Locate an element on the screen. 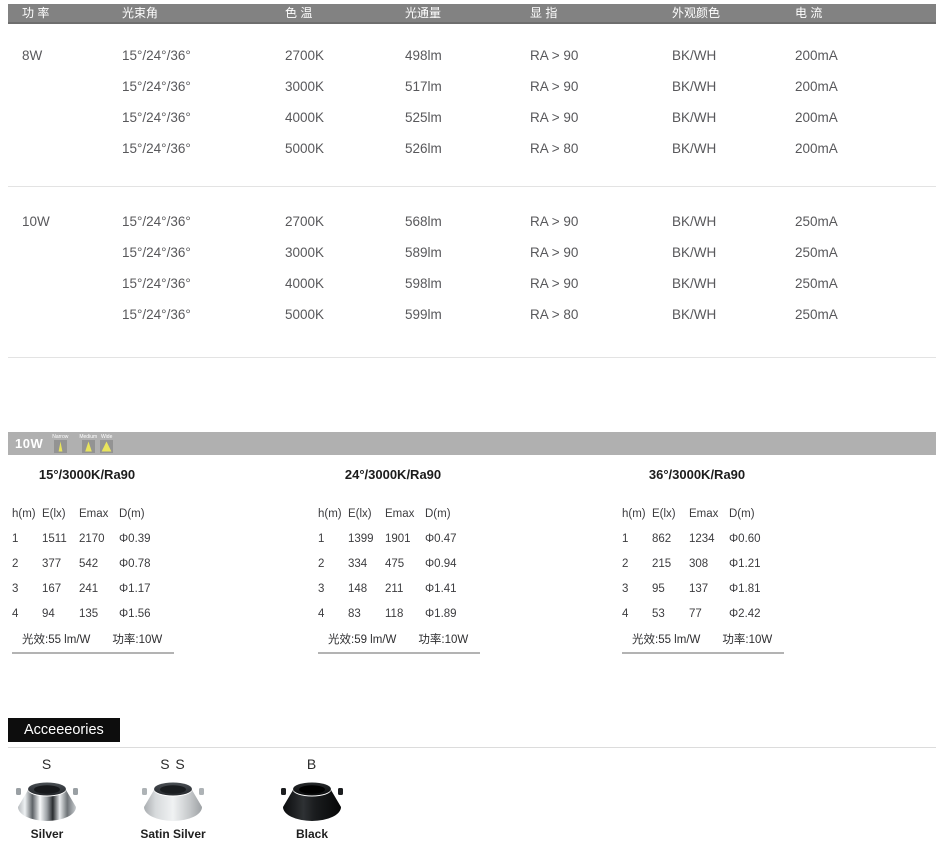 Image resolution: width=944 pixels, height=850 pixels. col-header-emax: Emax is located at coordinates (400, 514).